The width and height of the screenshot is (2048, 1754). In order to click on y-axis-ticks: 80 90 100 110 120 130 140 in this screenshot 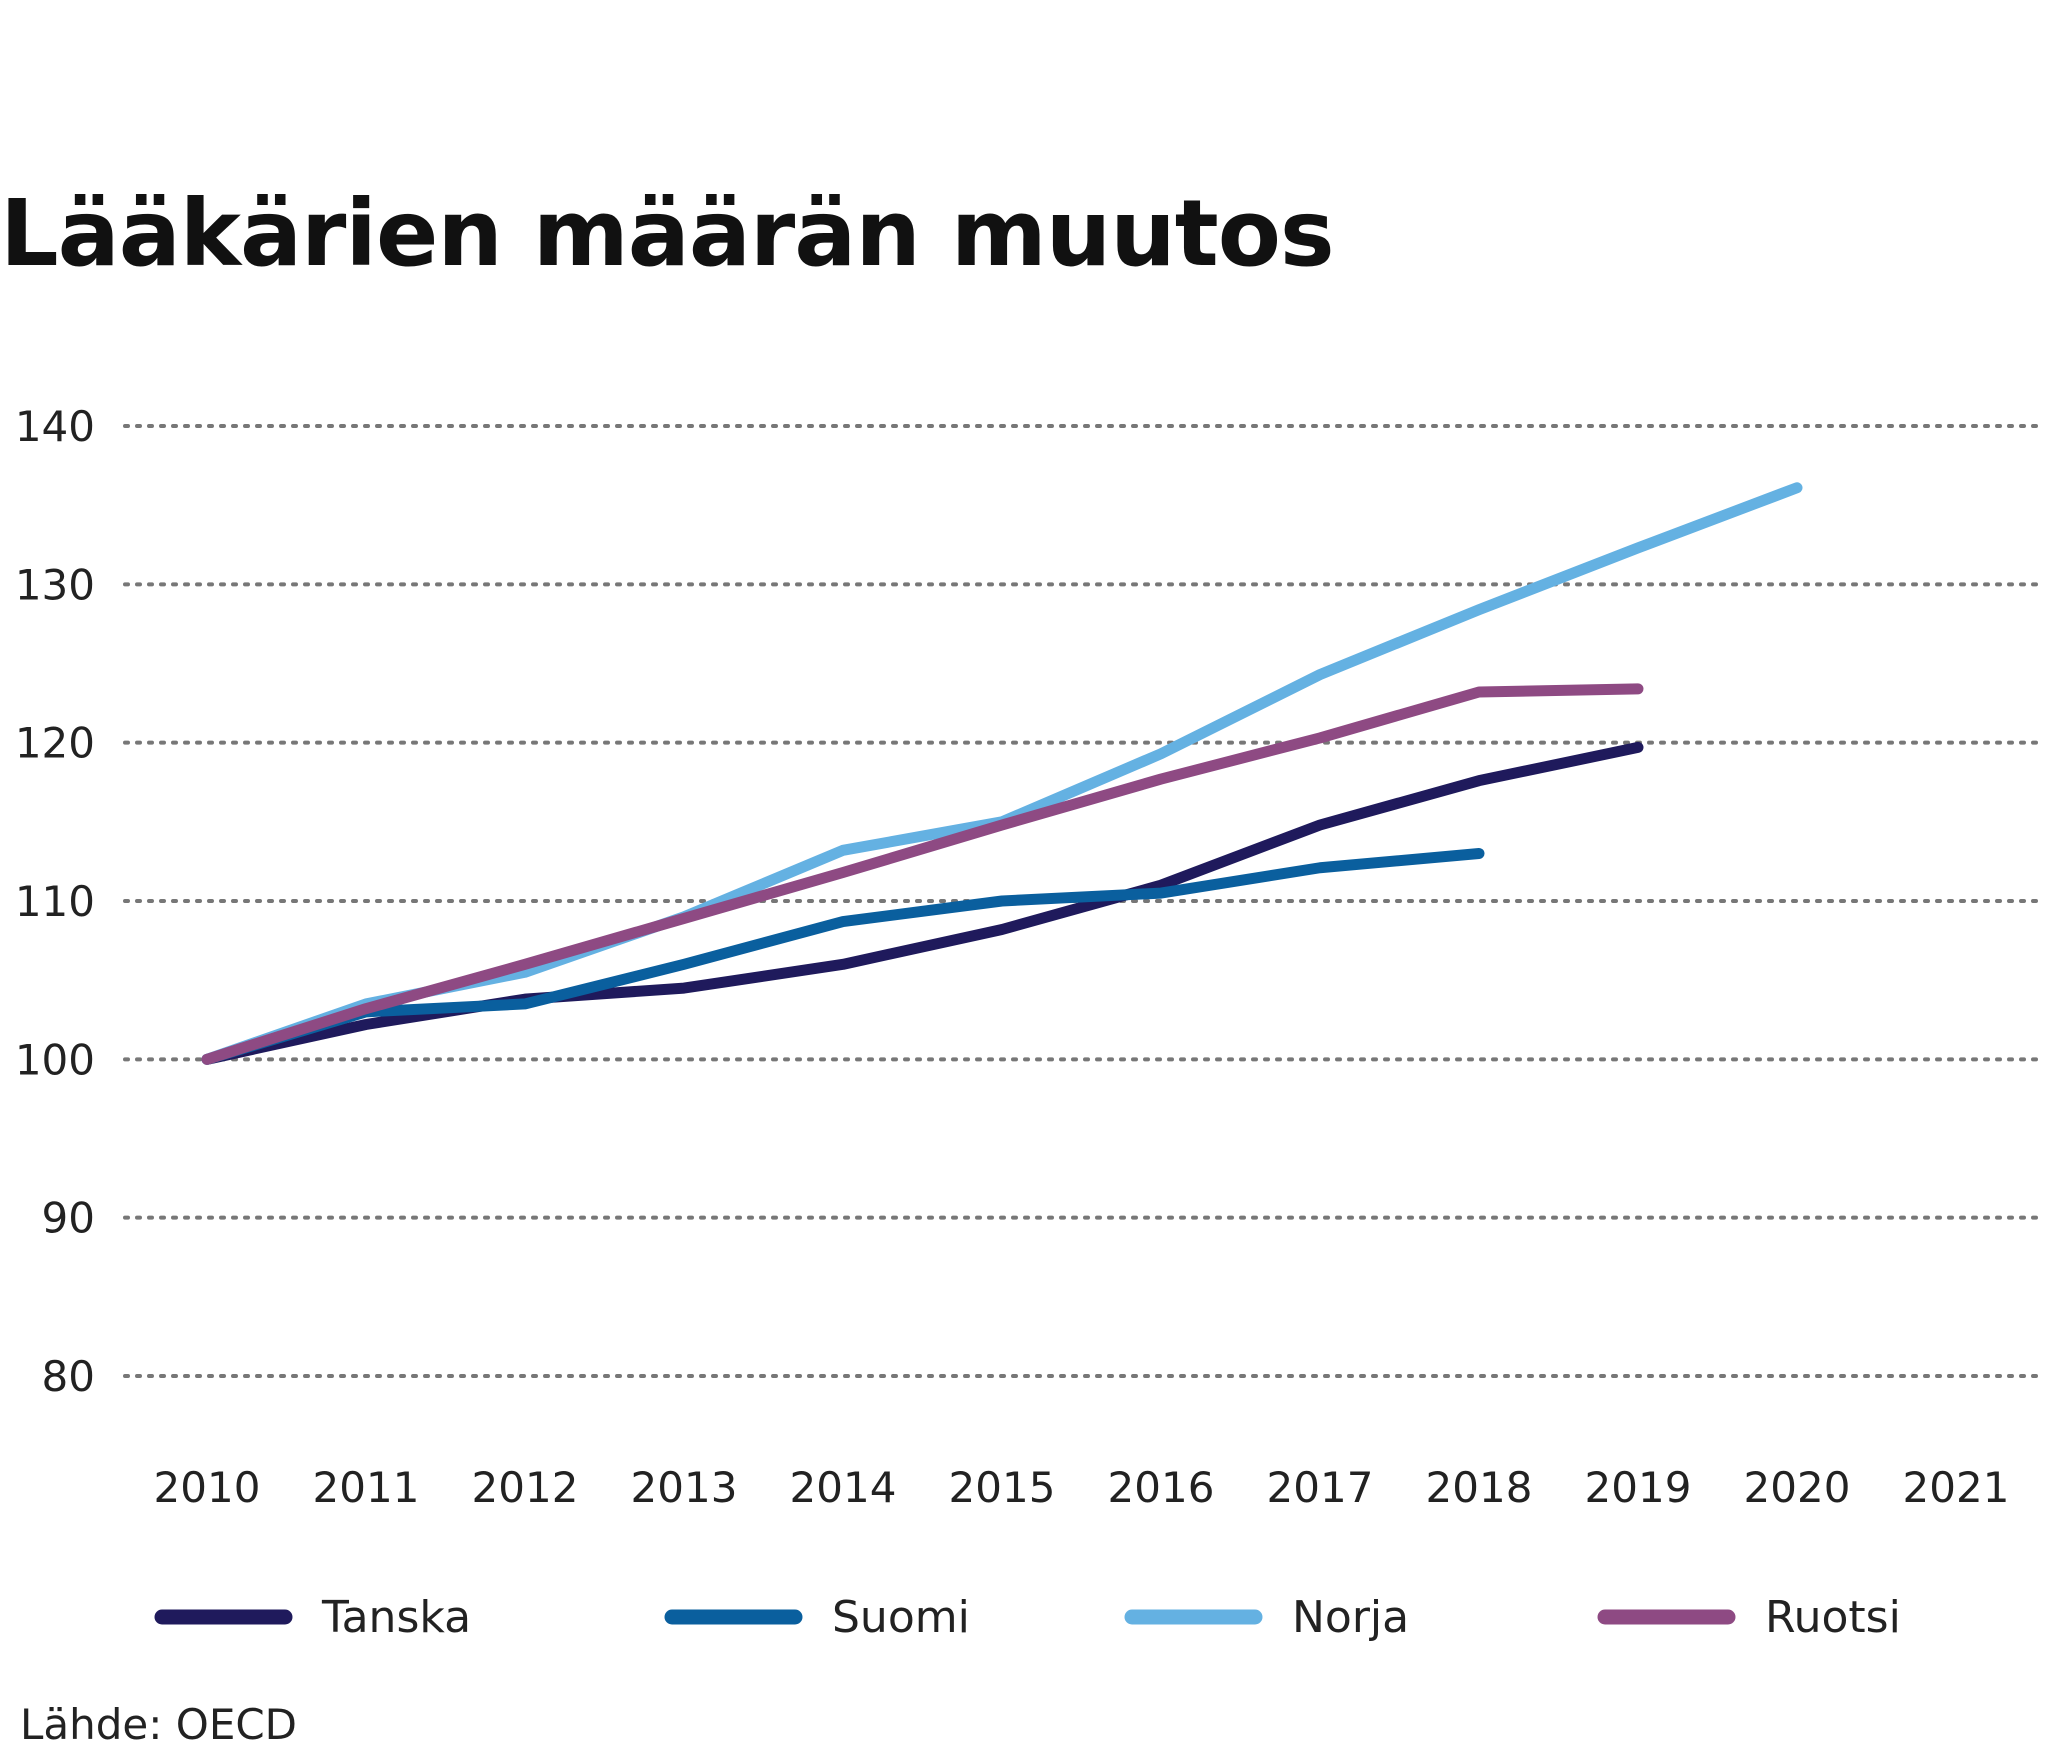, I will do `click(55, 901)`.